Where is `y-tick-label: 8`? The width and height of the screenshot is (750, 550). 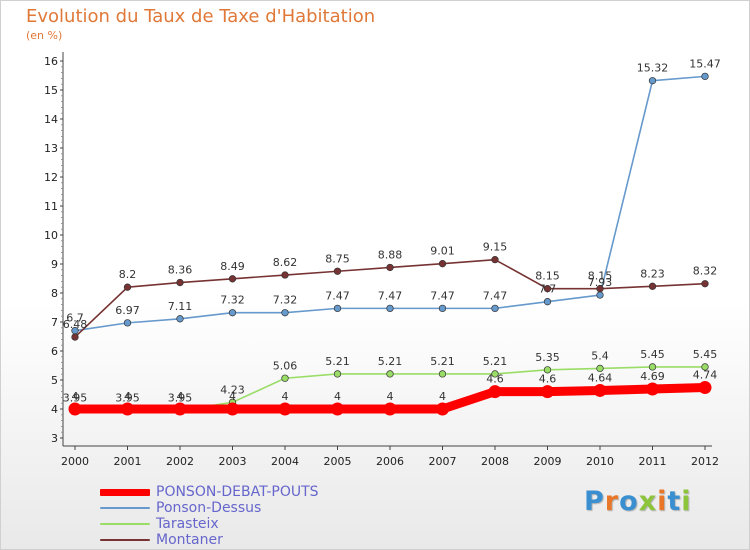 y-tick-label: 8 is located at coordinates (54, 293).